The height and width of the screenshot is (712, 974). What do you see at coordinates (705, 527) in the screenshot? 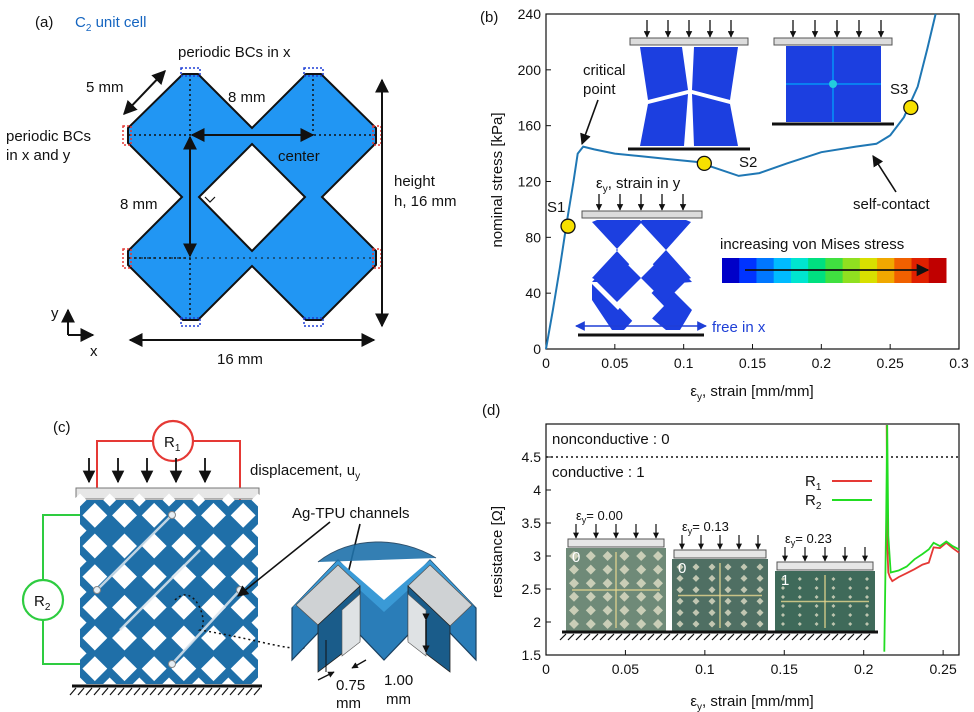
I see `photo-strain-label: εy= 0.13` at bounding box center [705, 527].